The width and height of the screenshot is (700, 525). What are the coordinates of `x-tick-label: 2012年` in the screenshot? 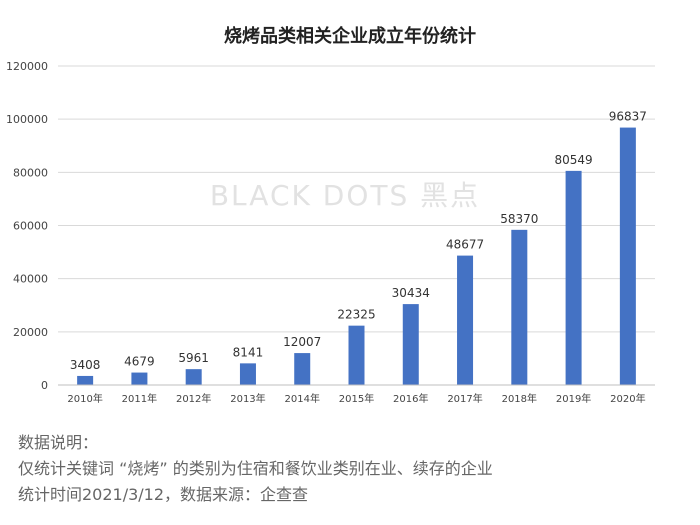 It's located at (193, 398).